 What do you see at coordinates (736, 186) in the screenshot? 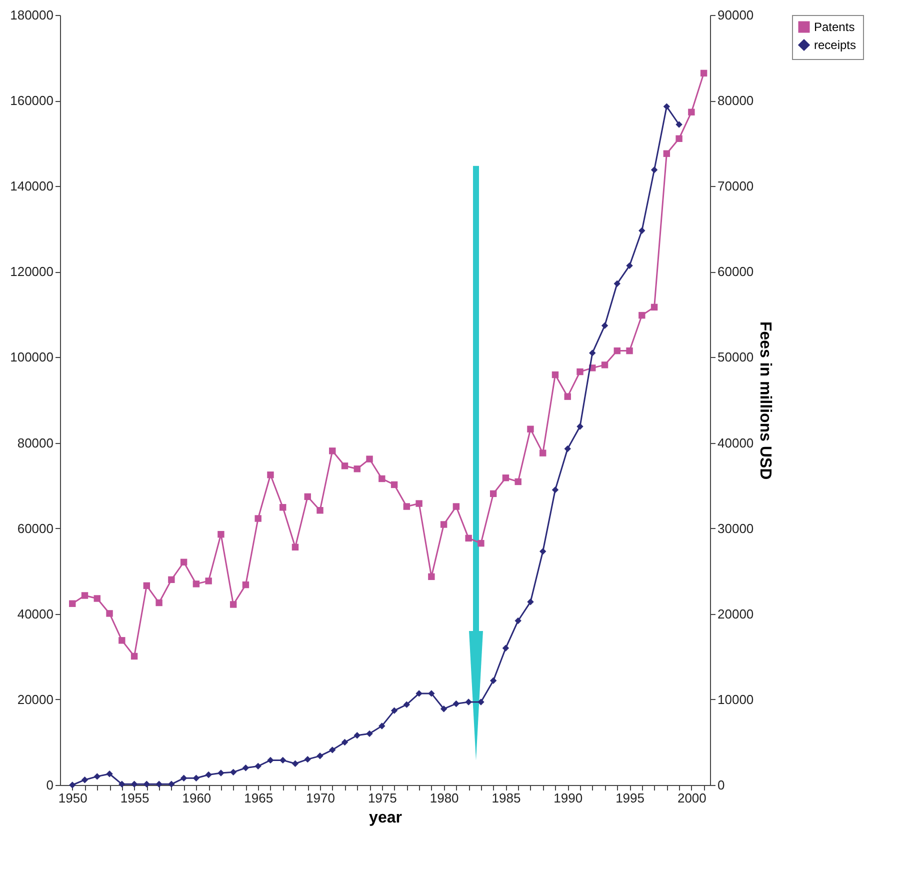
I see `y2-tick-label: 70000` at bounding box center [736, 186].